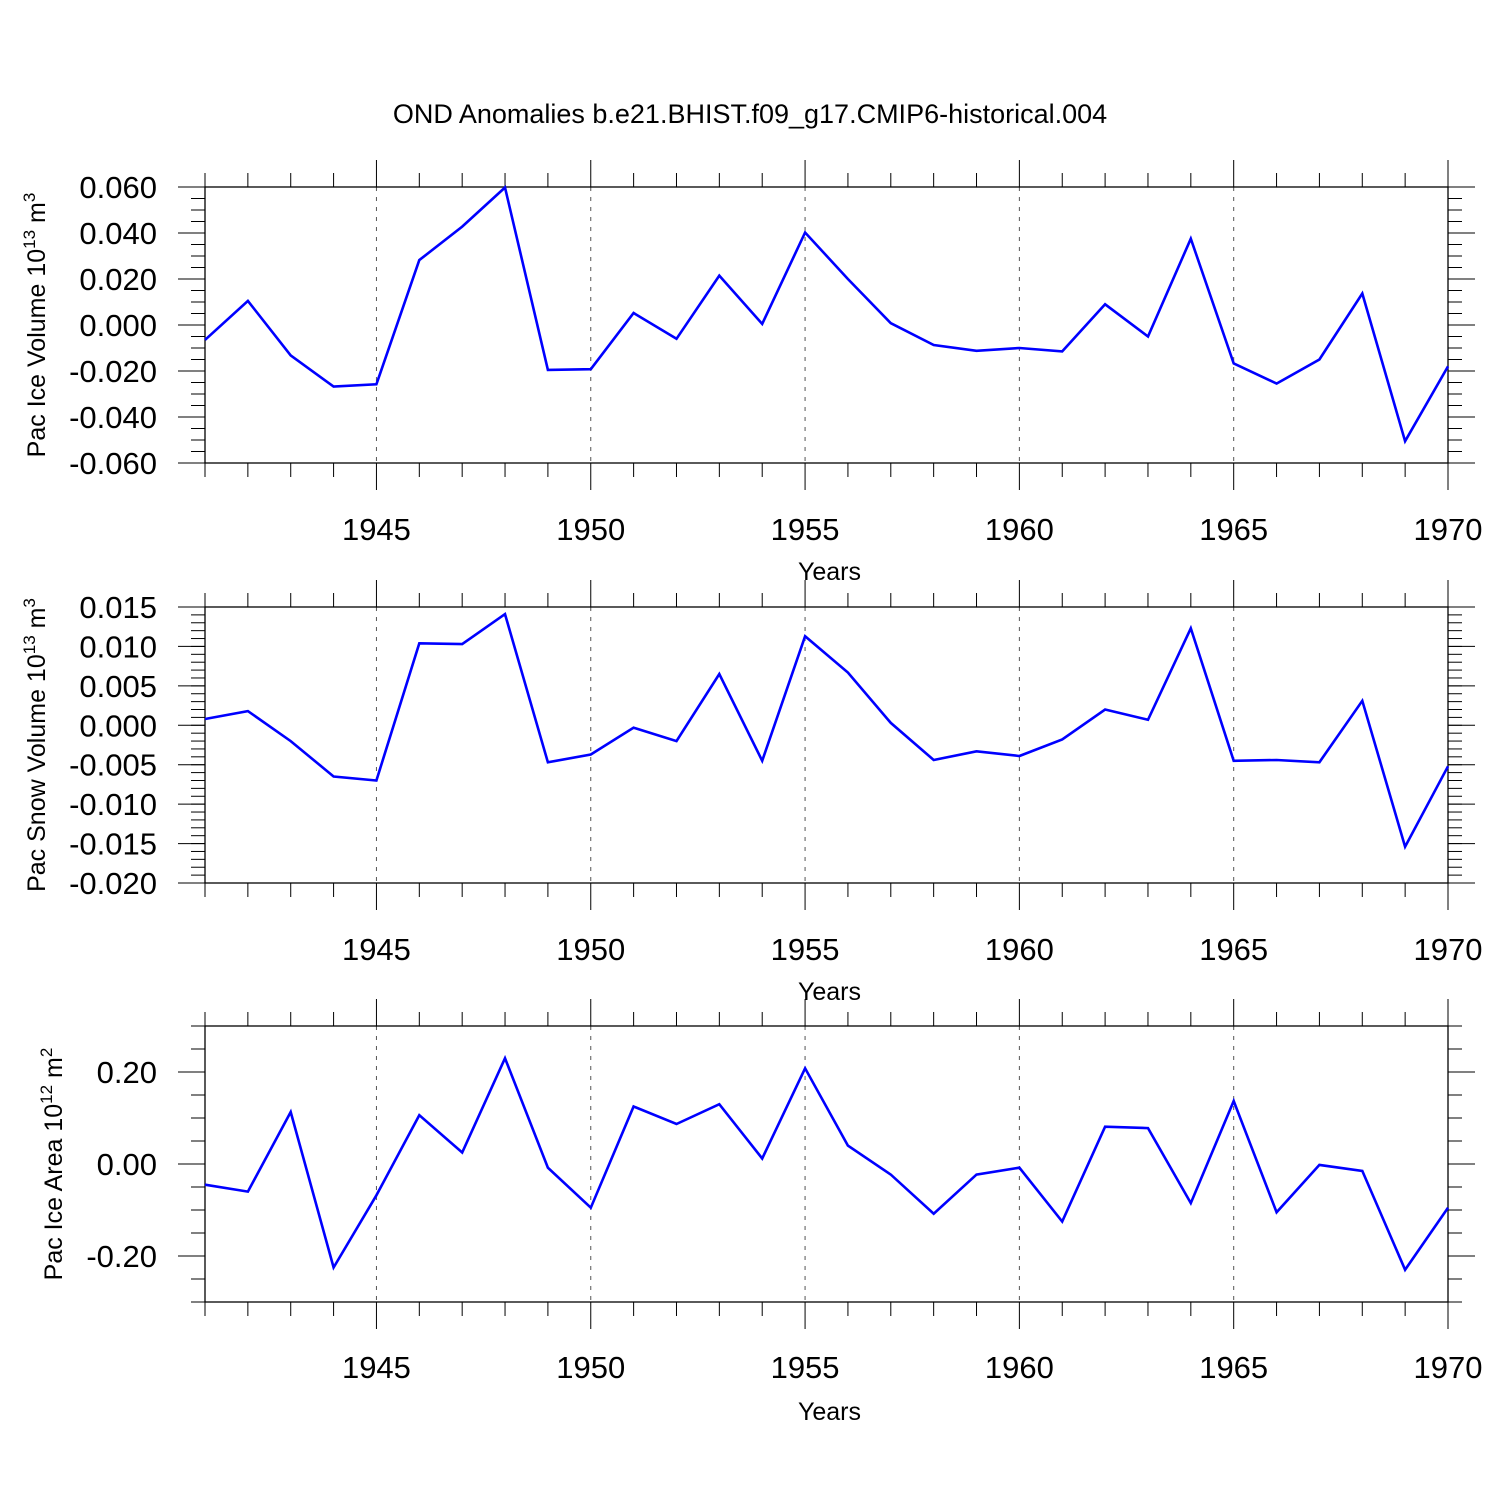  Describe the element at coordinates (118, 233) in the screenshot. I see `y-tick-label: 0.040` at that location.